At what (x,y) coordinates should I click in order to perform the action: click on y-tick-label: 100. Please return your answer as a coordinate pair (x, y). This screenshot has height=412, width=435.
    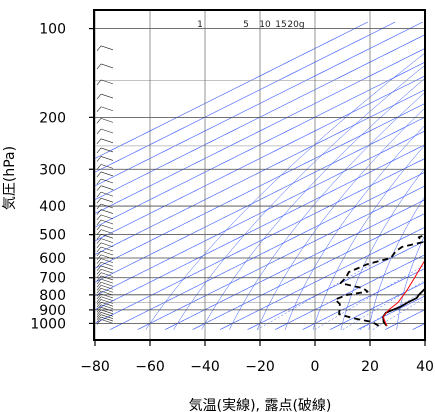
    Looking at the image, I should click on (52, 30).